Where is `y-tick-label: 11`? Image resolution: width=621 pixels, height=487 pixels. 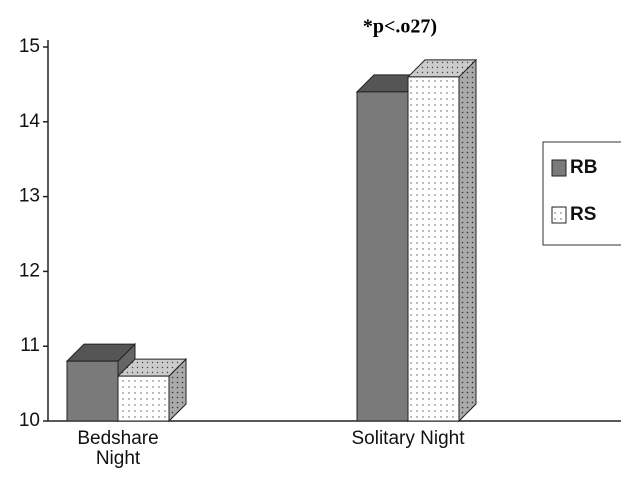
y-tick-label: 11 is located at coordinates (30, 345).